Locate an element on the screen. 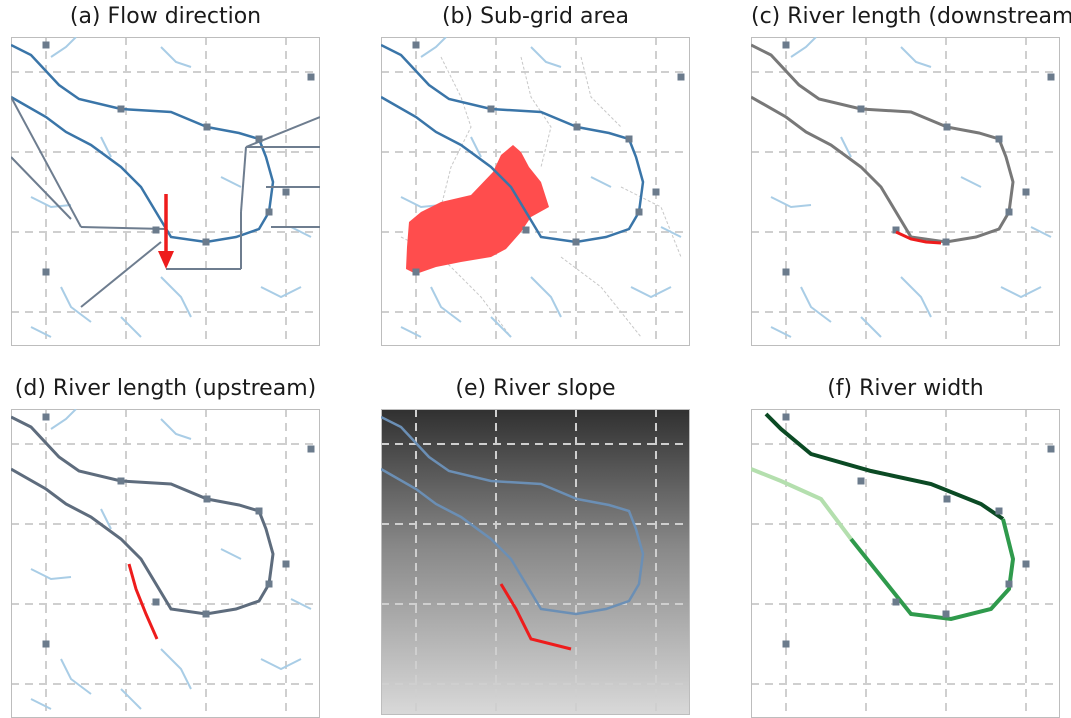 The image size is (1071, 718). river-length-upstream-map is located at coordinates (165, 563).